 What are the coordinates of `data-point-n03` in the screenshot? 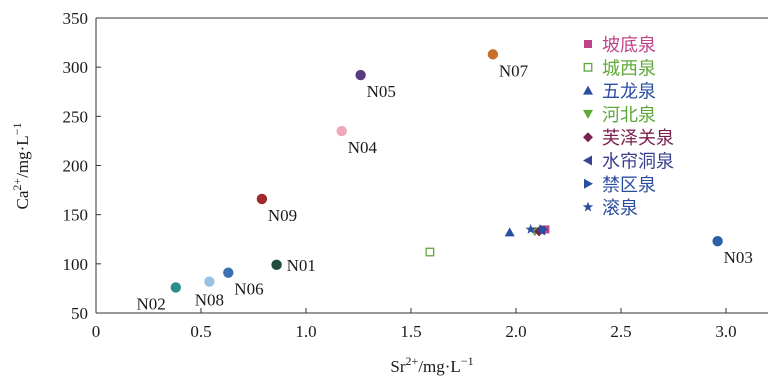 It's located at (717, 241).